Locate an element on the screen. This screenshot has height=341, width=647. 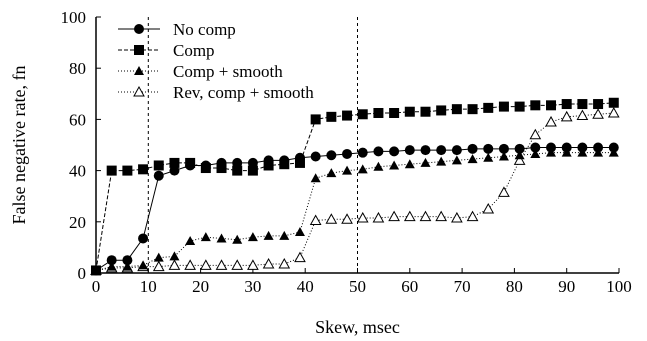
y-tick-label: 80 is located at coordinates (77, 68).